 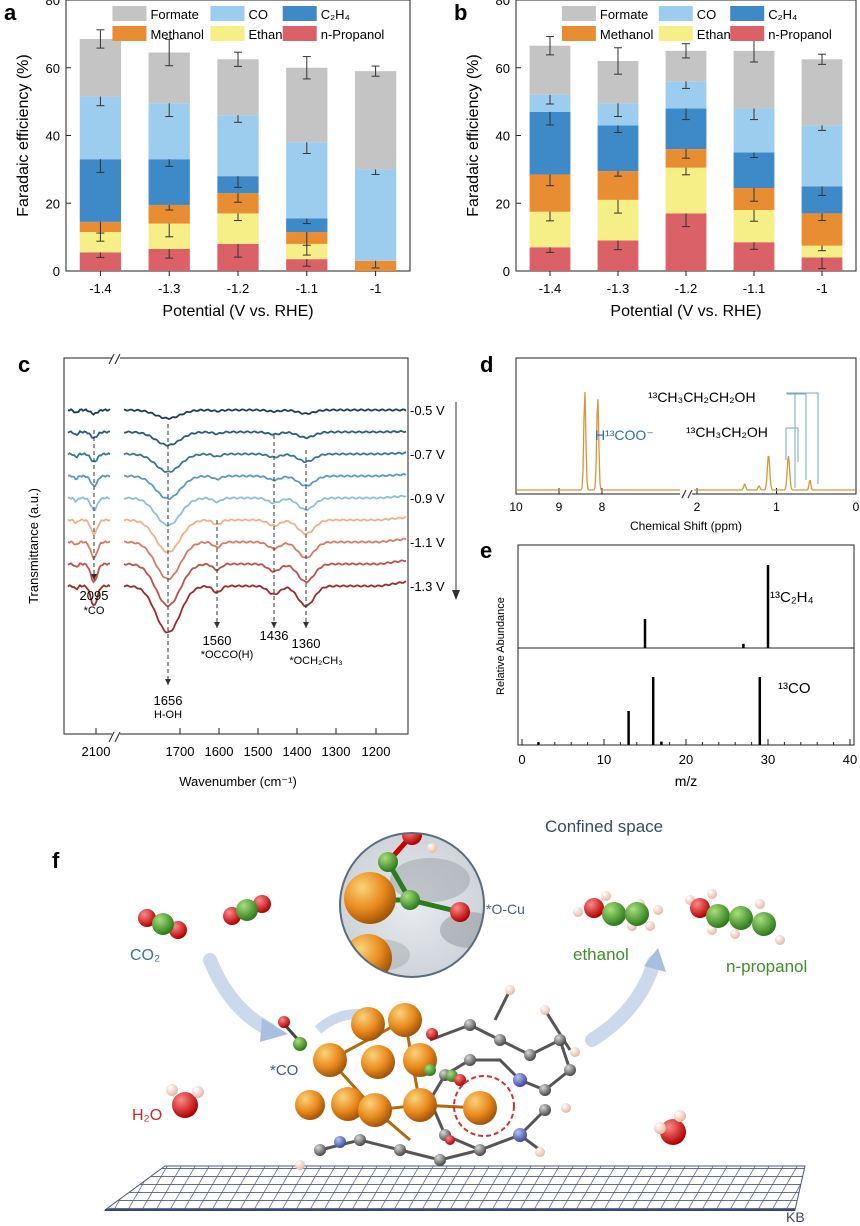 I want to click on label-h2o: H₂O, so click(x=147, y=1115).